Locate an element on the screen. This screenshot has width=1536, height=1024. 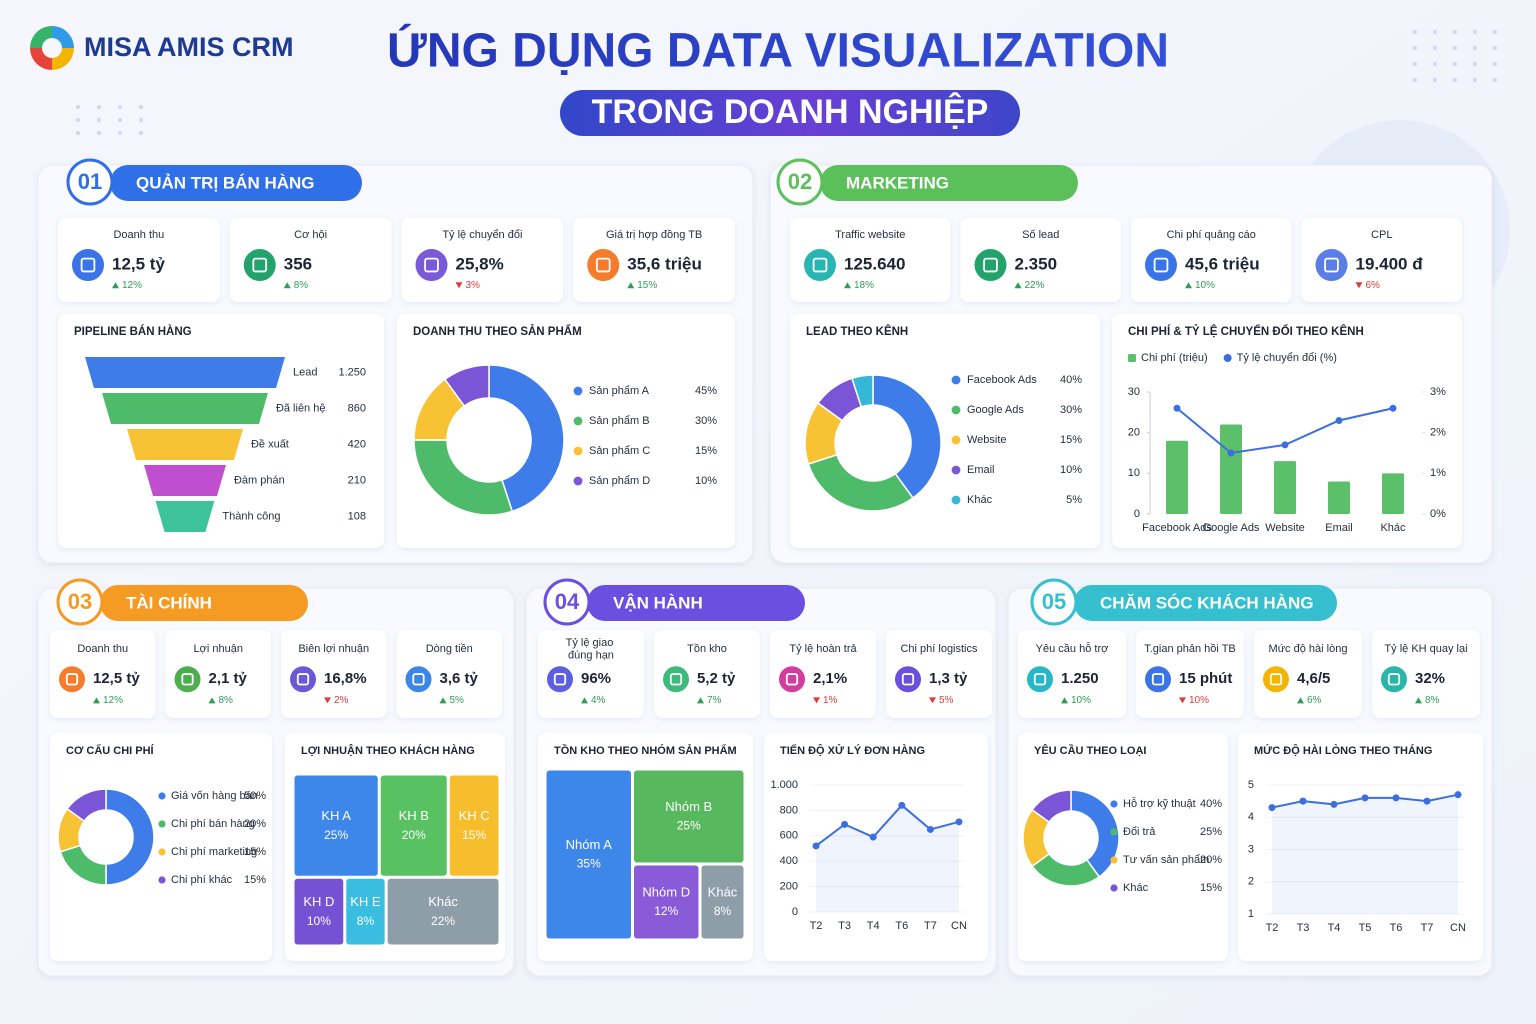
x-tick-label: T3 is located at coordinates (844, 926).